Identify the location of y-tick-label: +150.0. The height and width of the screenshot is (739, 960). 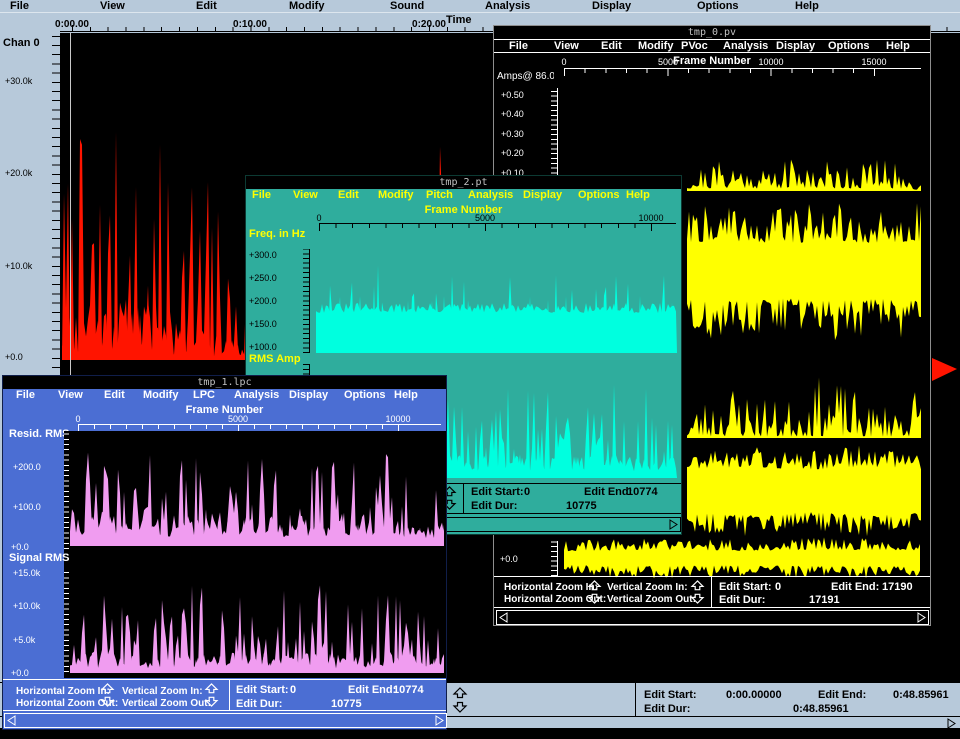
(263, 324).